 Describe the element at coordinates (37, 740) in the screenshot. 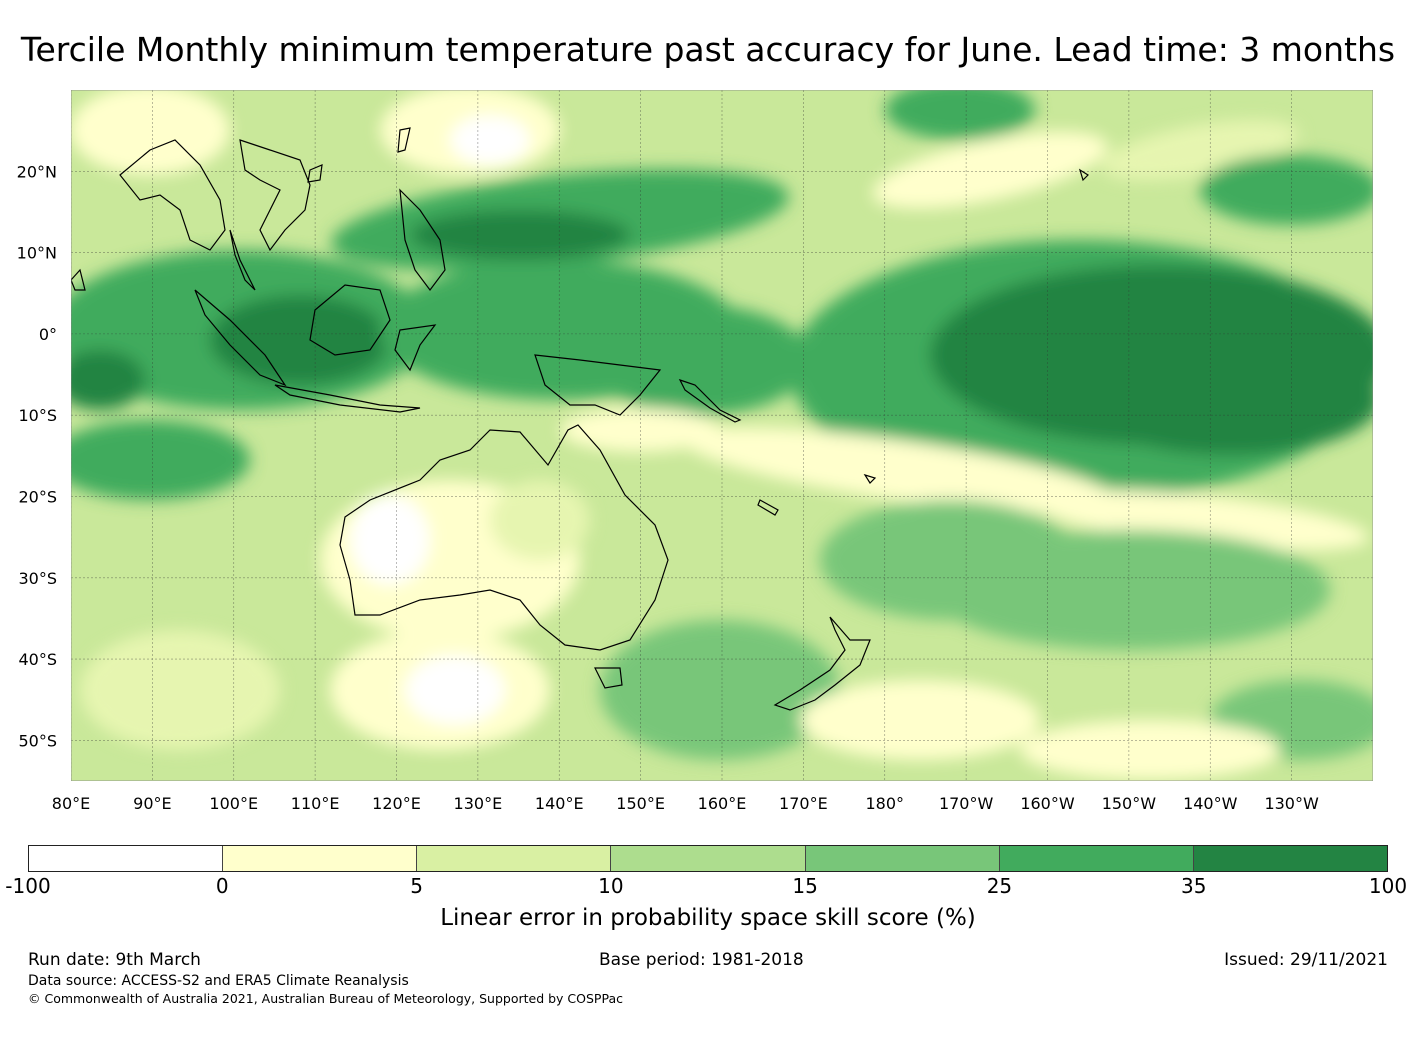

I see `latitude-label: 50°S` at that location.